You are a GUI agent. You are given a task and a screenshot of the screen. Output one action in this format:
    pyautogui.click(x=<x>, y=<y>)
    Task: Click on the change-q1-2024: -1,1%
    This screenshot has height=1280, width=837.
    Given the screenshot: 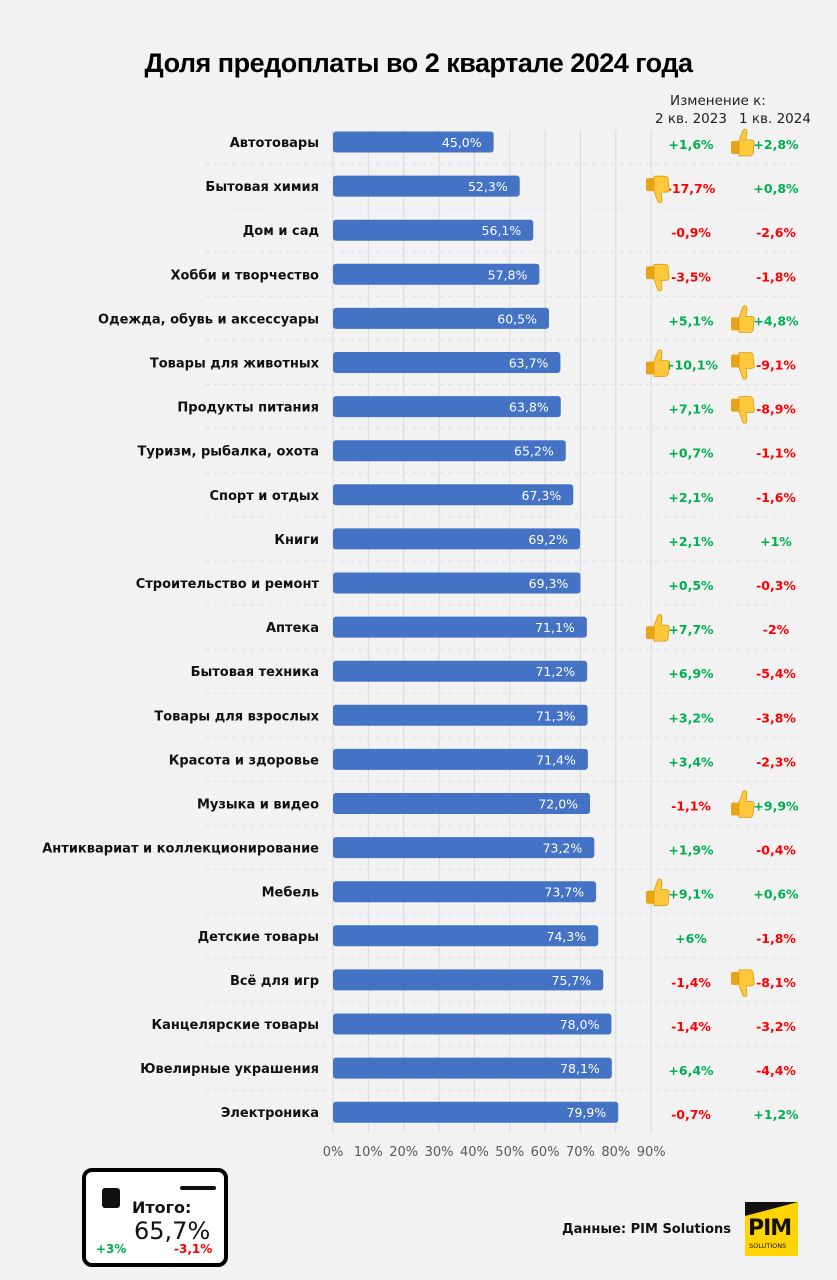 What is the action you would take?
    pyautogui.click(x=776, y=453)
    